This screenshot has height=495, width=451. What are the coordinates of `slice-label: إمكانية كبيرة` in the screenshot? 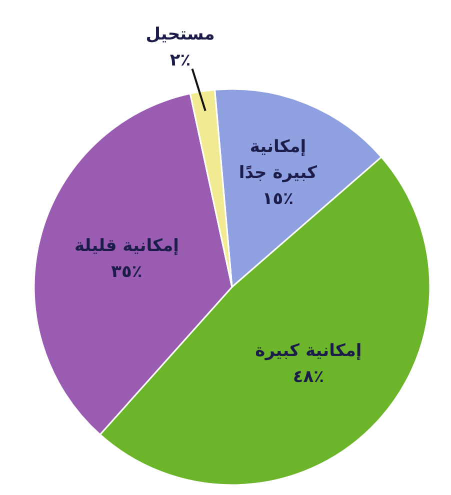 It's located at (308, 351).